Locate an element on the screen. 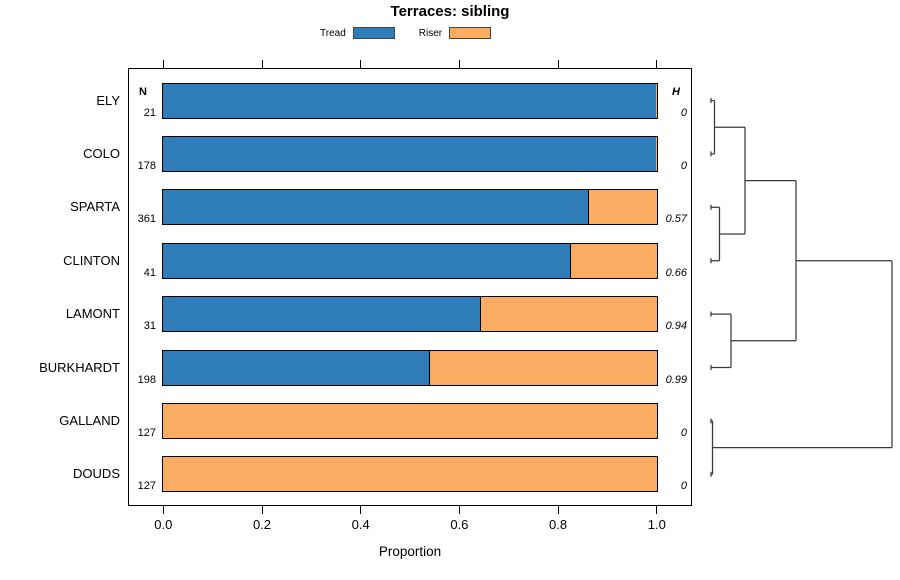 The image size is (900, 580). chart-title: Terraces: sibling is located at coordinates (450, 11).